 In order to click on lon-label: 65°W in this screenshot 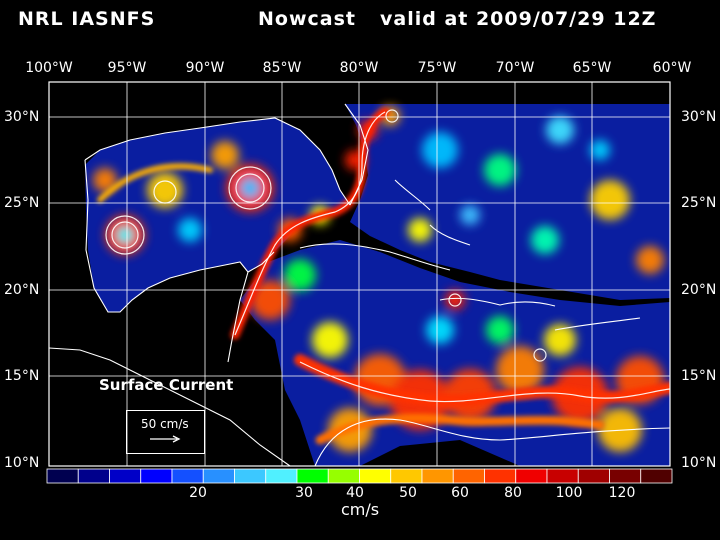, I will do `click(592, 68)`.